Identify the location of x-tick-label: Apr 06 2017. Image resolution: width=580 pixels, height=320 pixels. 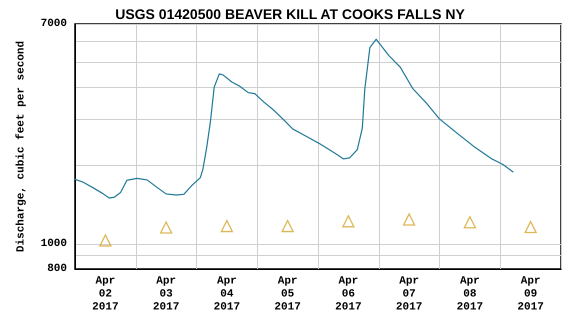
(348, 295).